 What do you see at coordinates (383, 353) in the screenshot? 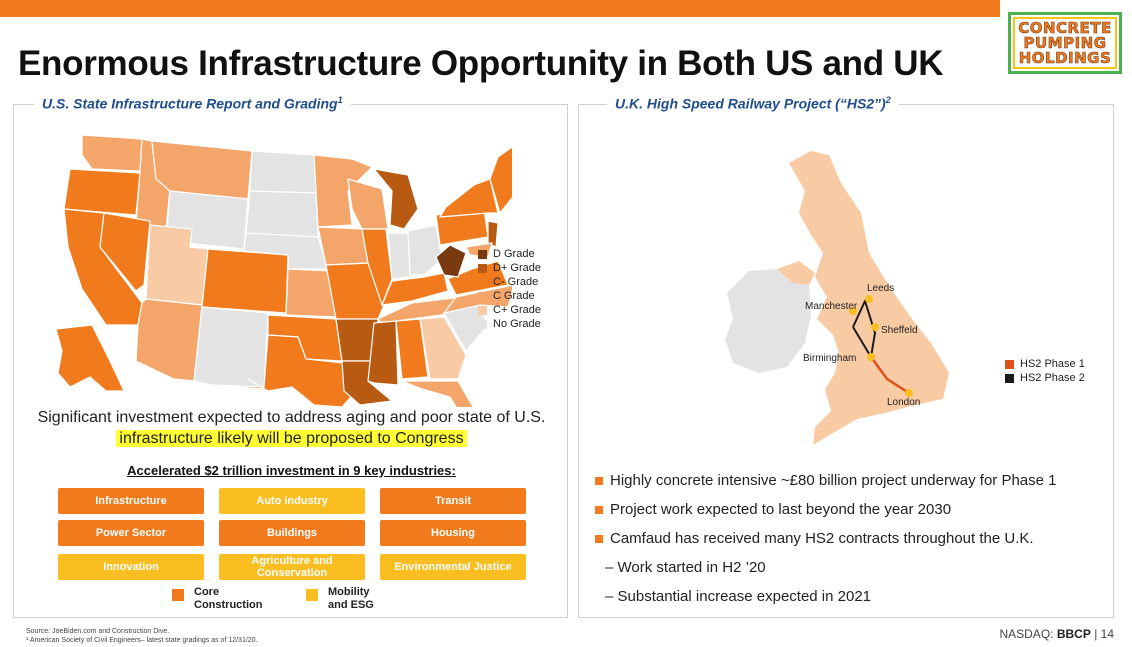
I see `state-mississippi` at bounding box center [383, 353].